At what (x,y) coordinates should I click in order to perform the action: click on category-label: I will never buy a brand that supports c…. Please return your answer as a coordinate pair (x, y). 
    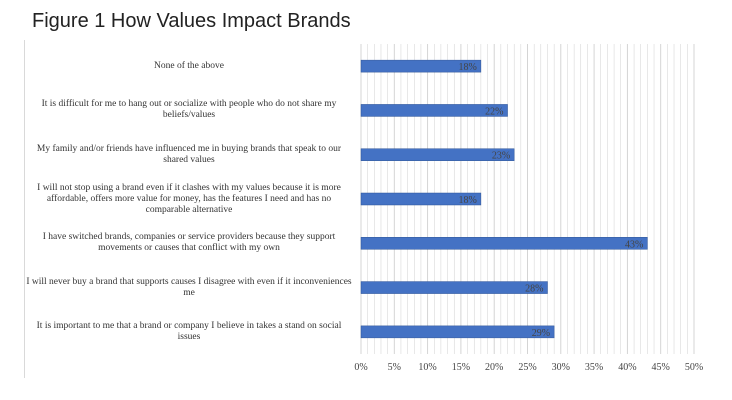
    Looking at the image, I should click on (189, 287).